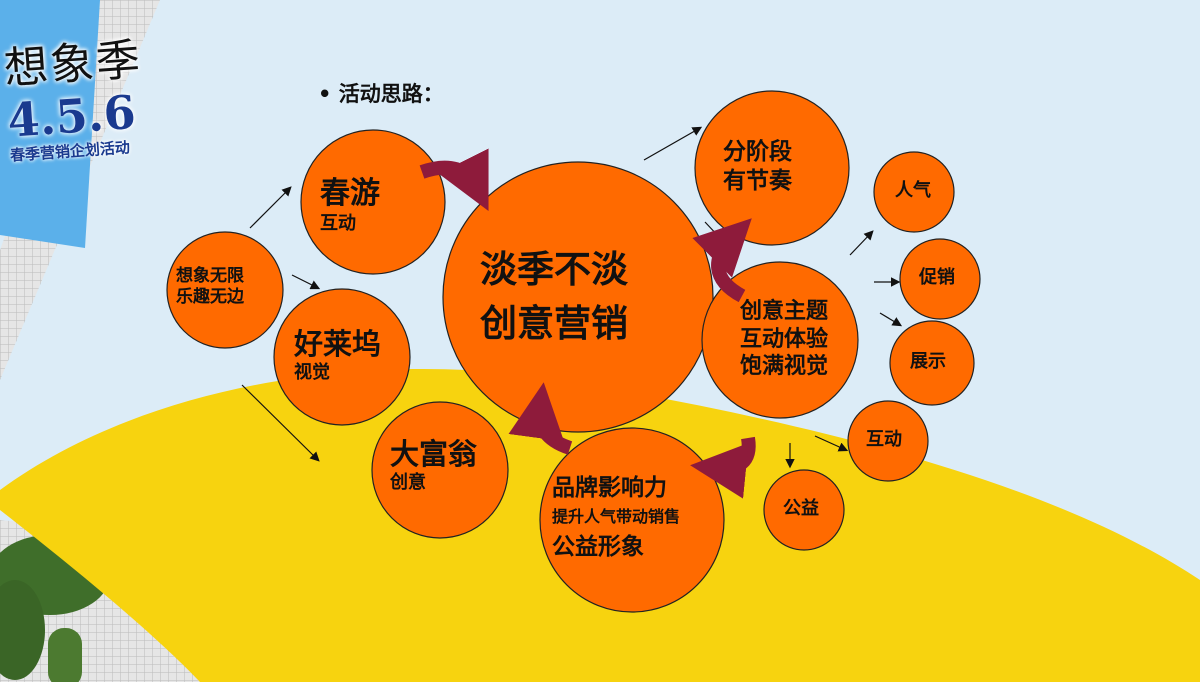  Describe the element at coordinates (554, 269) in the screenshot. I see `node-text: 淡季不淡` at that location.